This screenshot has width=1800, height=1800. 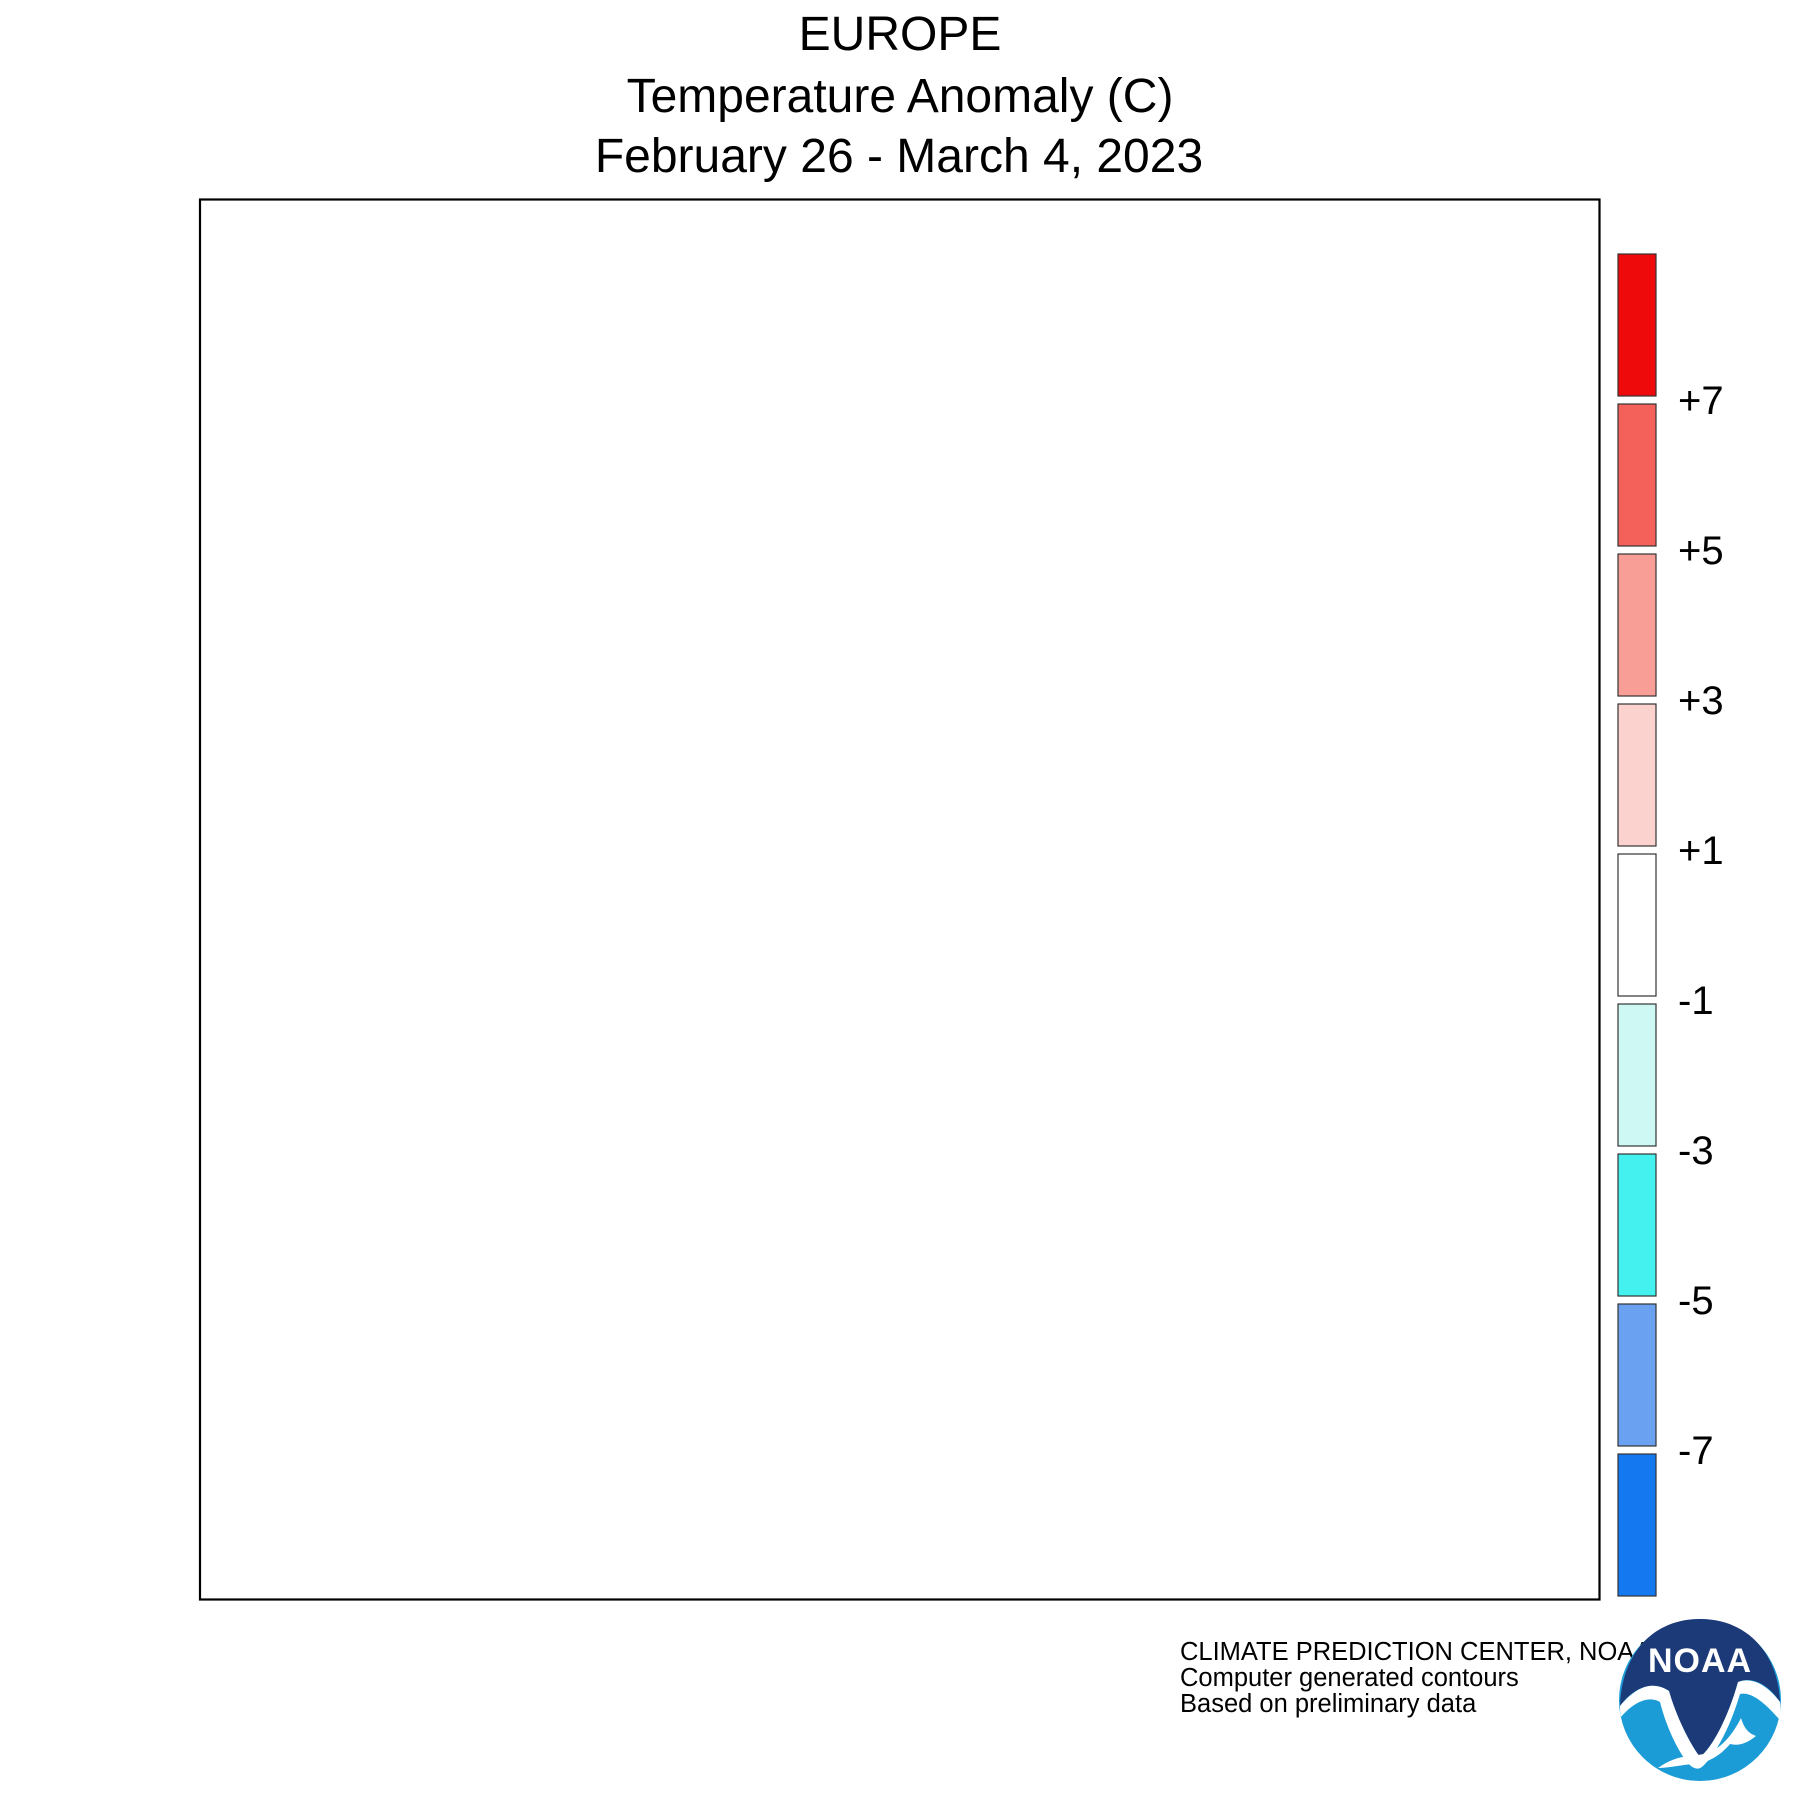 What do you see at coordinates (899, 156) in the screenshot?
I see `svg-text: February 26 - March 4, 2023` at bounding box center [899, 156].